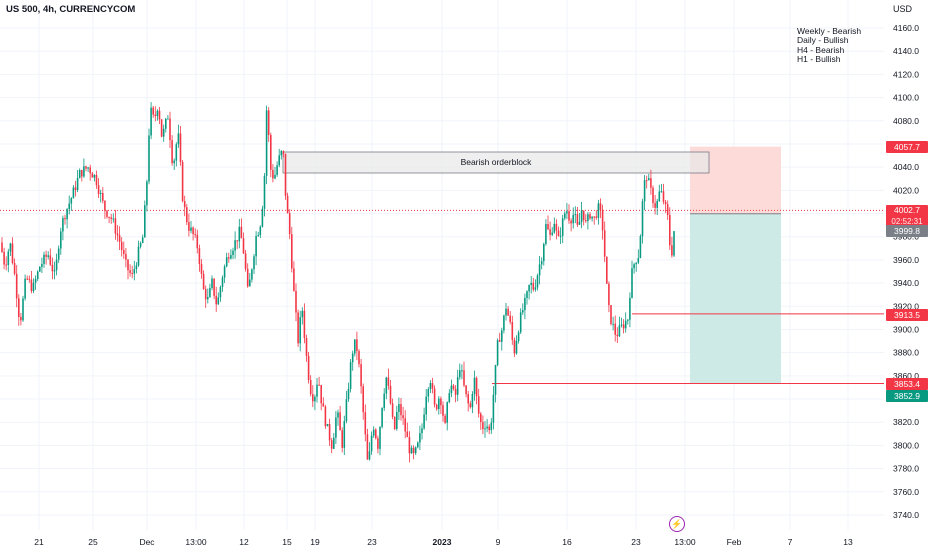 This screenshot has width=932, height=550. Describe the element at coordinates (677, 524) in the screenshot. I see `lightning-bolt-icon: ⚡` at that location.